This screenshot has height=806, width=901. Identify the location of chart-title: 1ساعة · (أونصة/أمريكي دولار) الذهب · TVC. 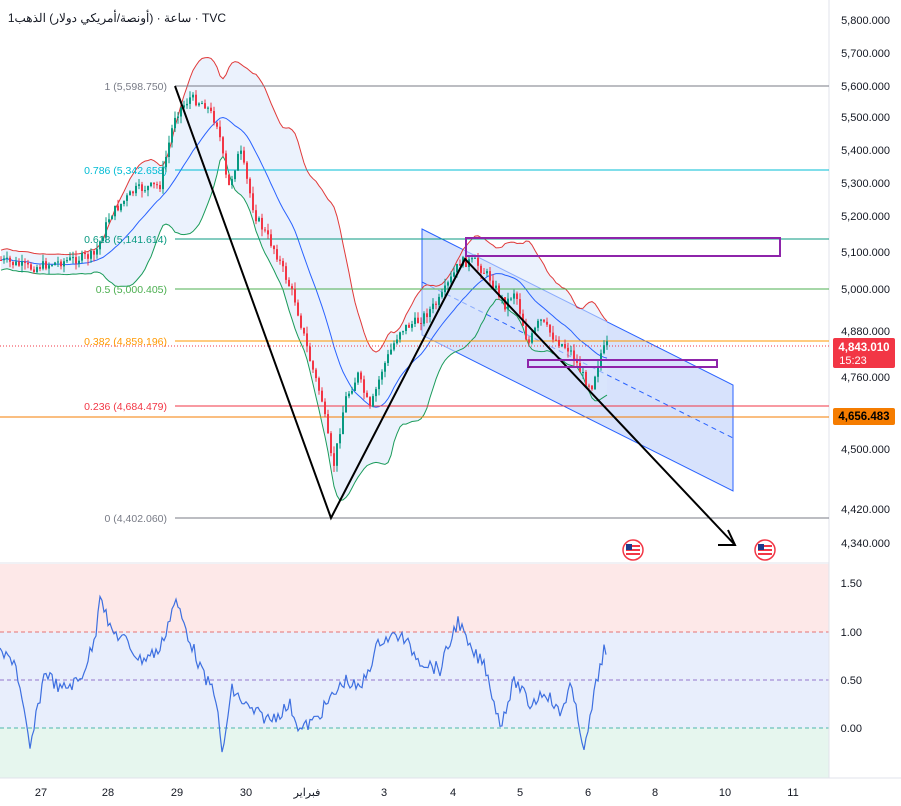
(117, 17).